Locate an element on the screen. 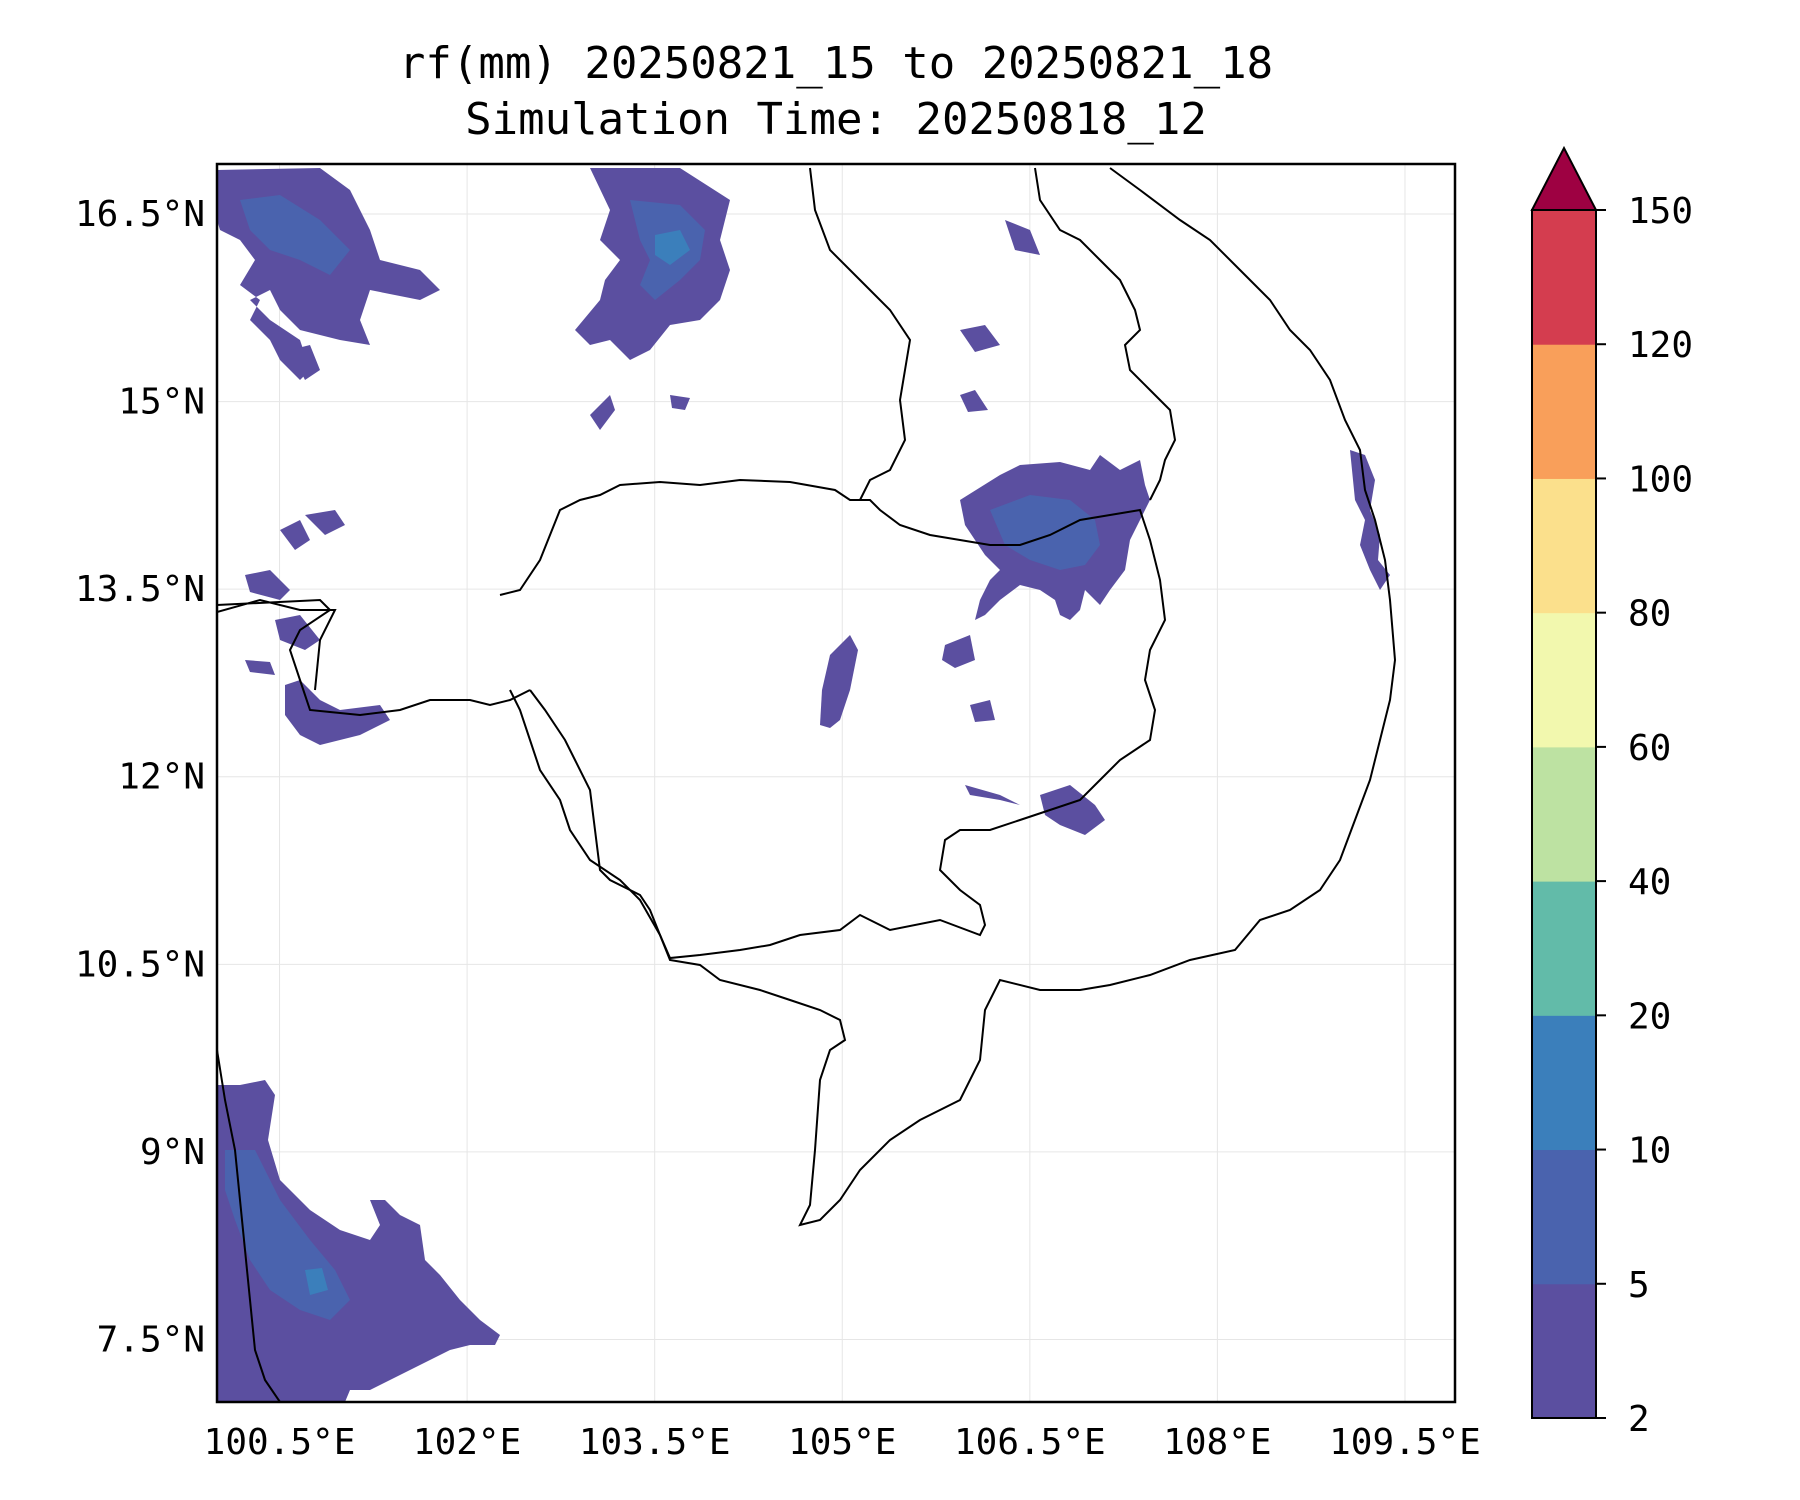  y-tick-label: 16.5°N is located at coordinates (140, 214).